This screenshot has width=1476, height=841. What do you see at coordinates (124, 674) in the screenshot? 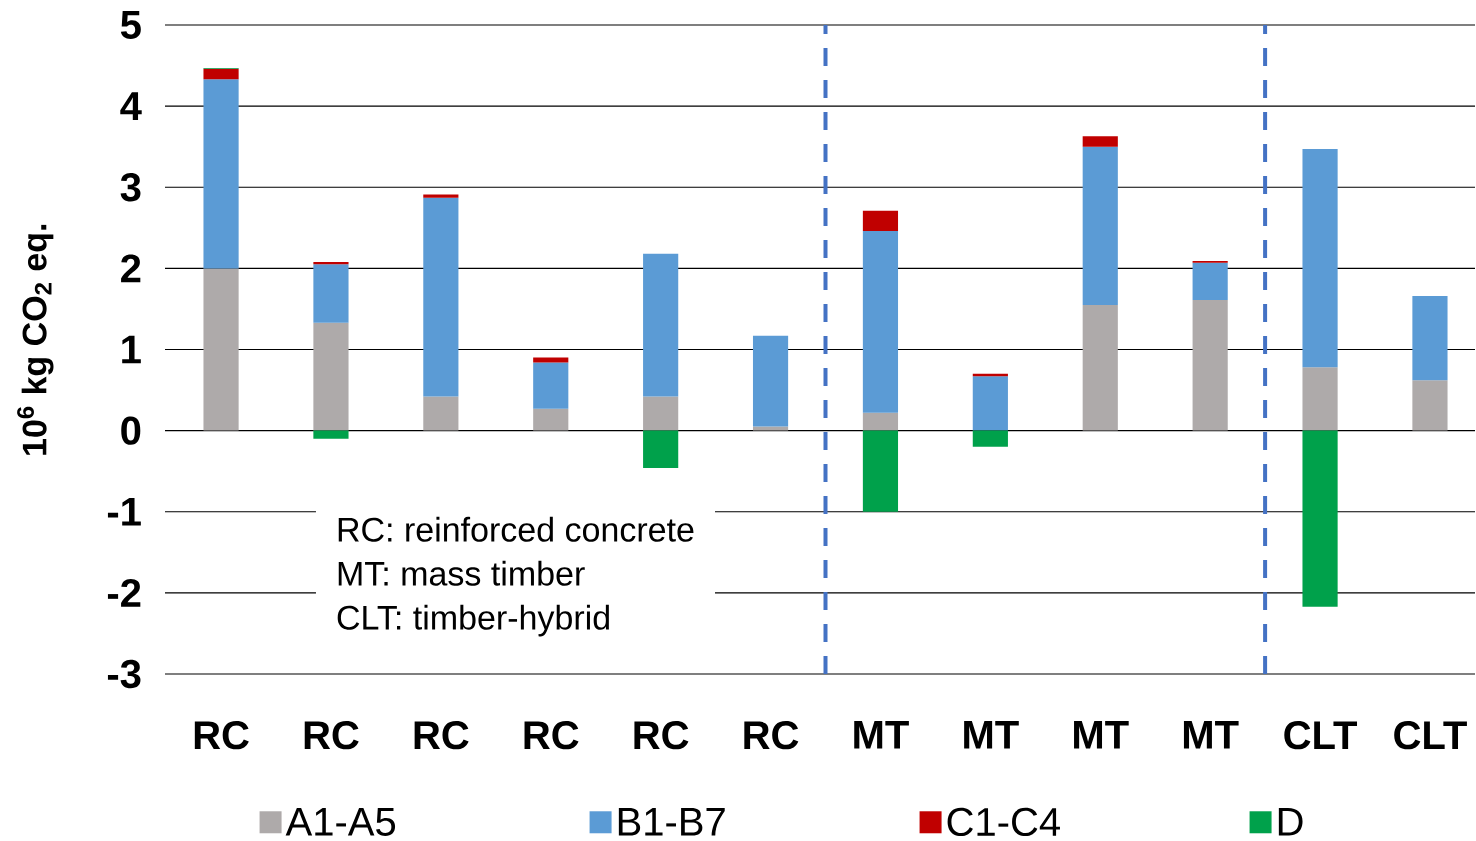
I see `y-tick-label: -3` at bounding box center [124, 674].